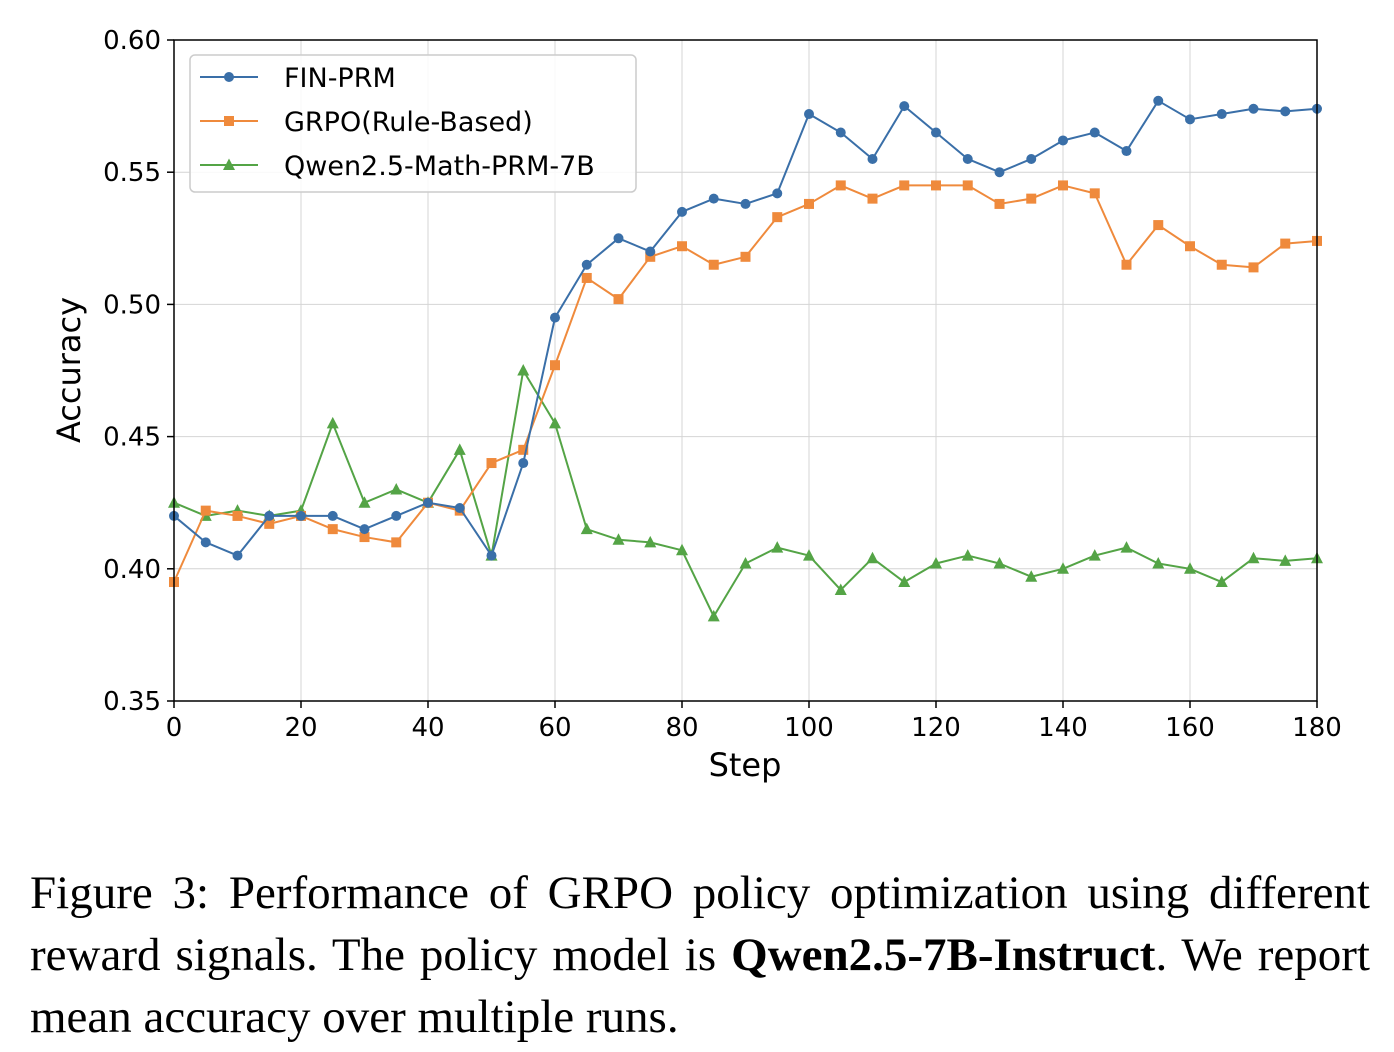 The width and height of the screenshot is (1394, 1052). What do you see at coordinates (132, 438) in the screenshot?
I see `y-tick-label: 0.45` at bounding box center [132, 438].